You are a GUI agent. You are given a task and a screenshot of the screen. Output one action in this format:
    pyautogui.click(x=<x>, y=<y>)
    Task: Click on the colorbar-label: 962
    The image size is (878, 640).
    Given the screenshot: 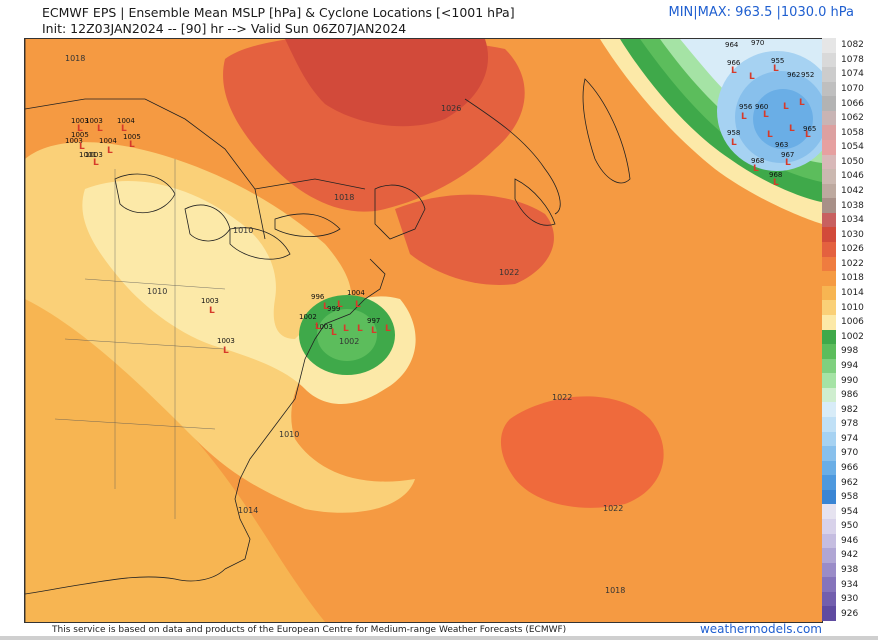 What is the action you would take?
    pyautogui.click(x=850, y=482)
    